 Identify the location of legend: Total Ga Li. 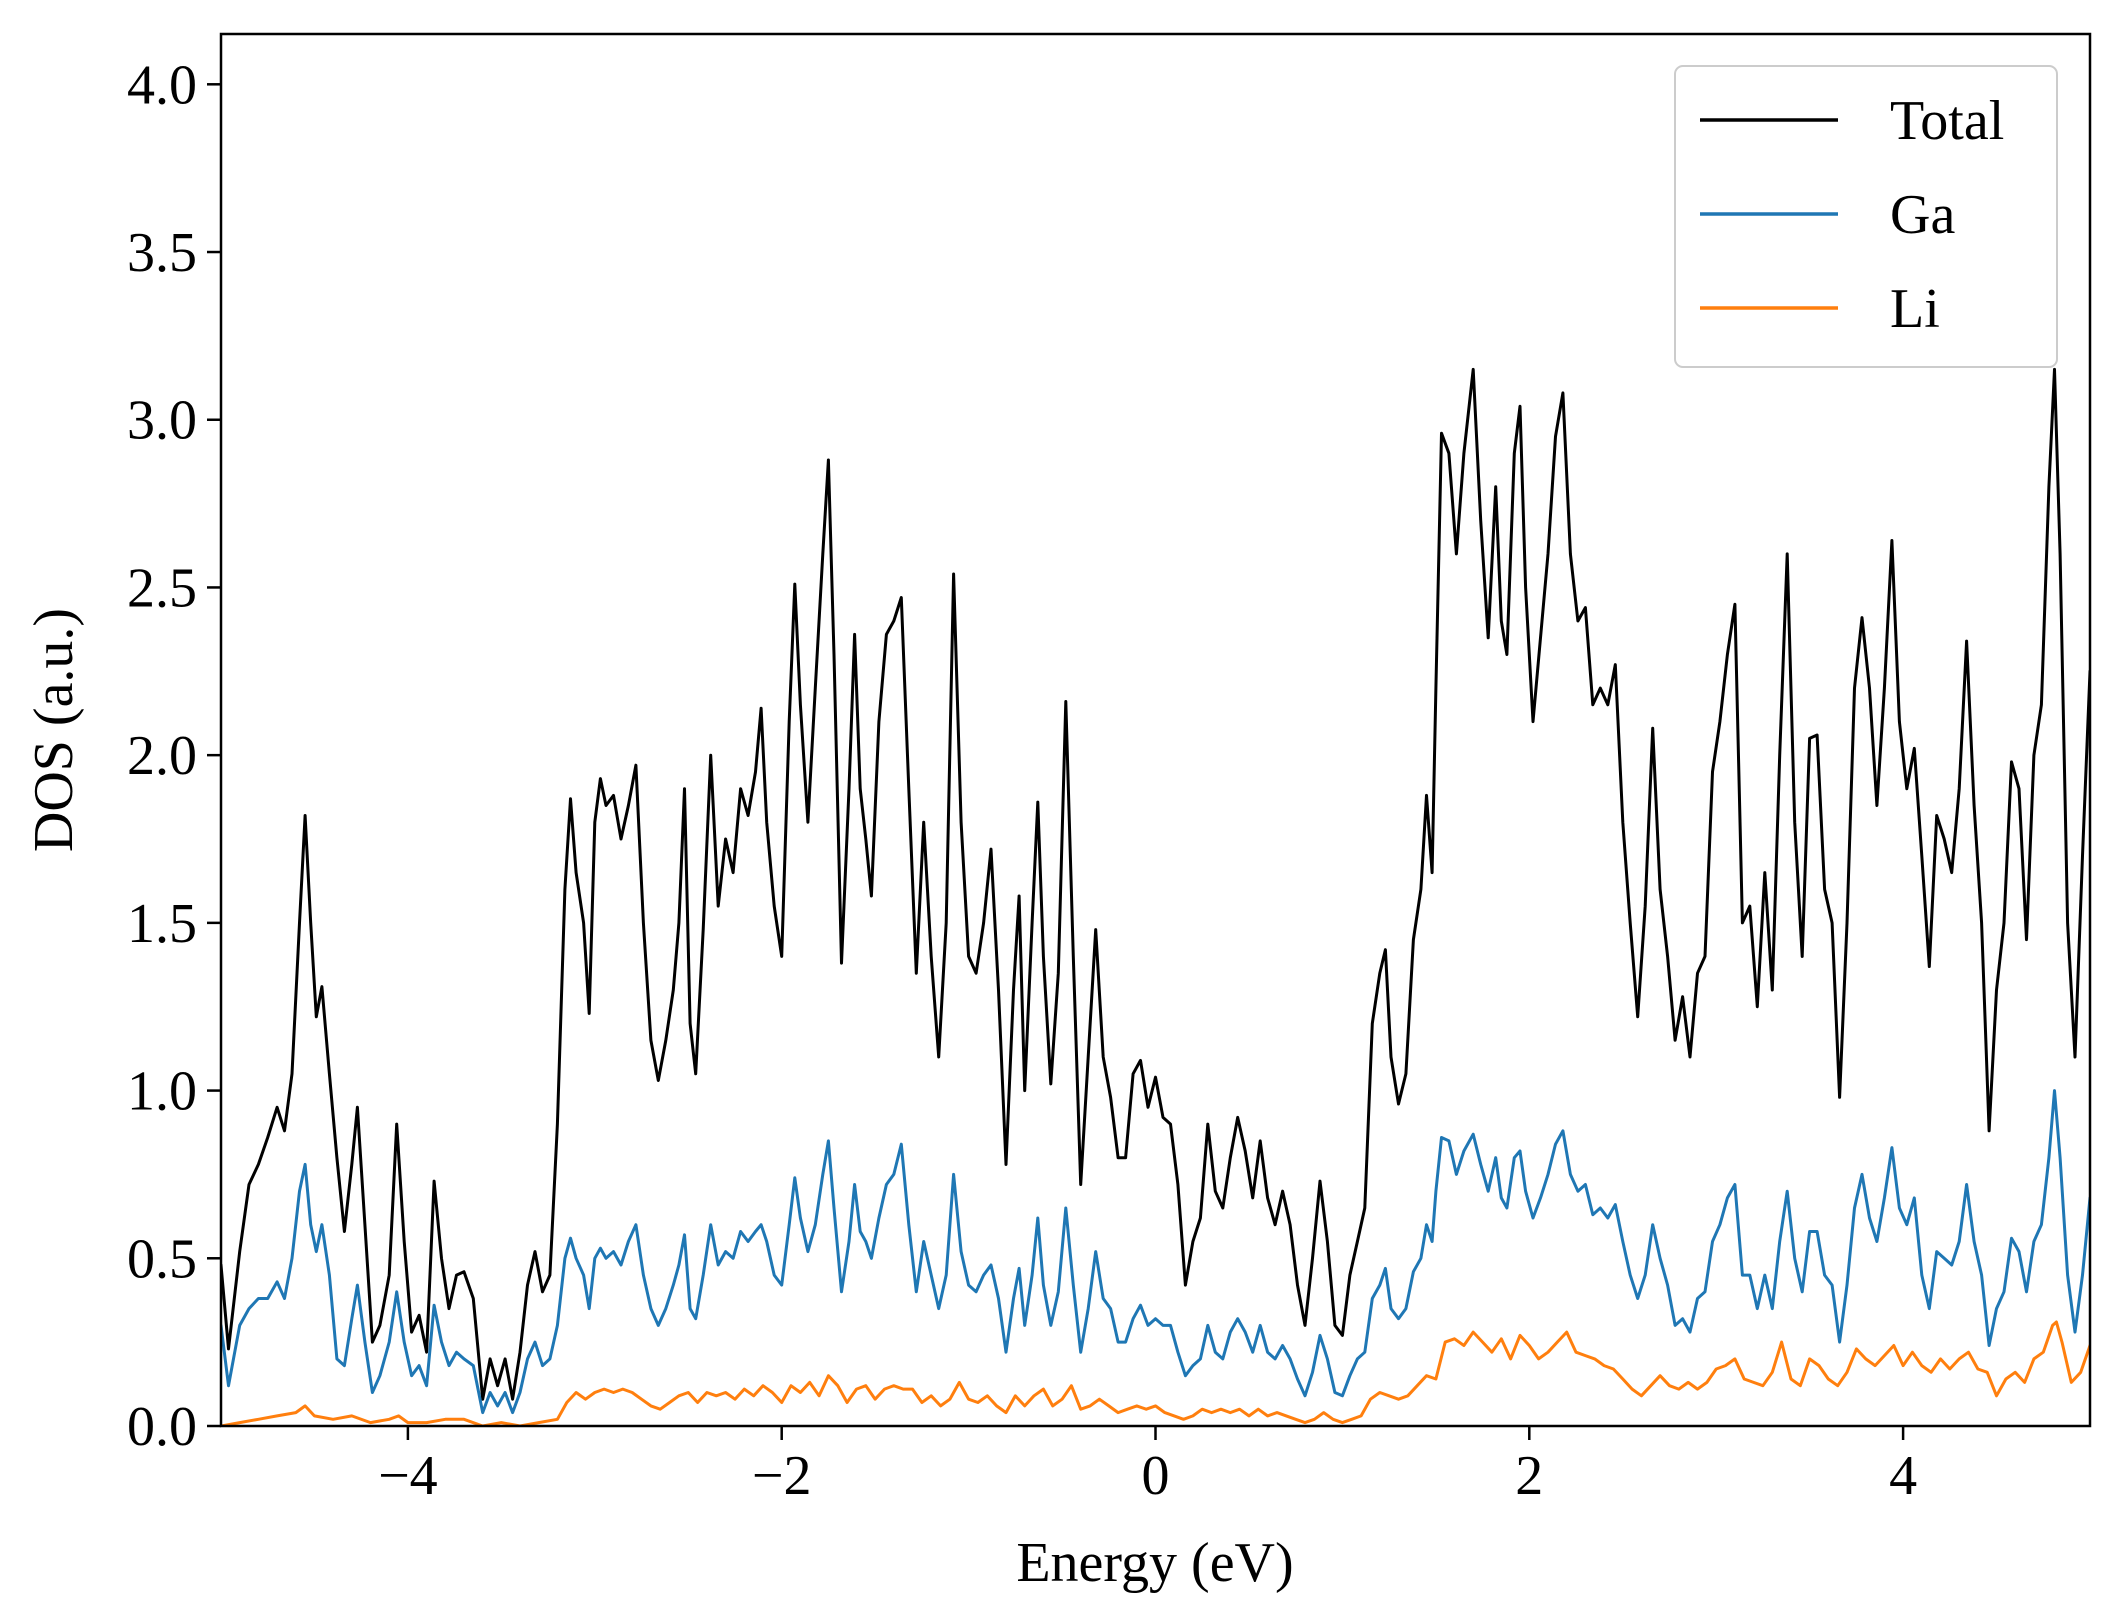
(1866, 216).